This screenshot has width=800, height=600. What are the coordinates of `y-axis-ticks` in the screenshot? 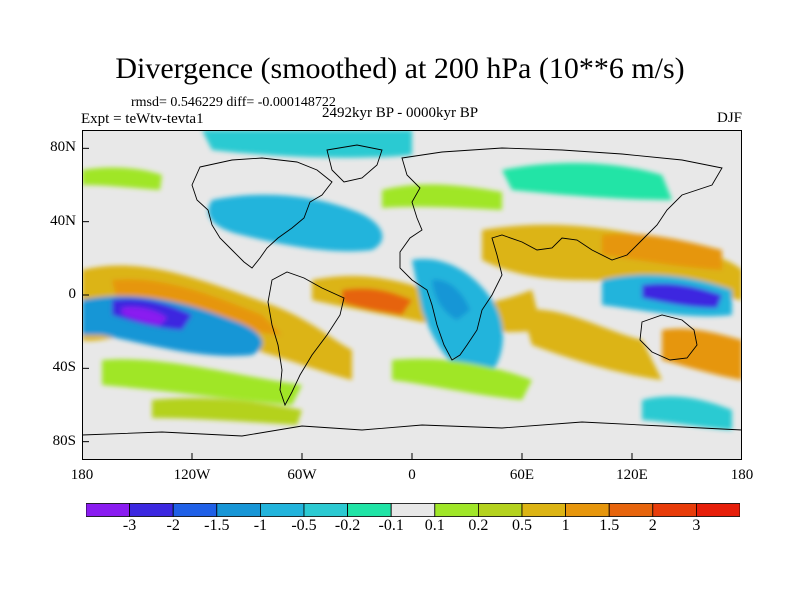 It's located at (85, 295).